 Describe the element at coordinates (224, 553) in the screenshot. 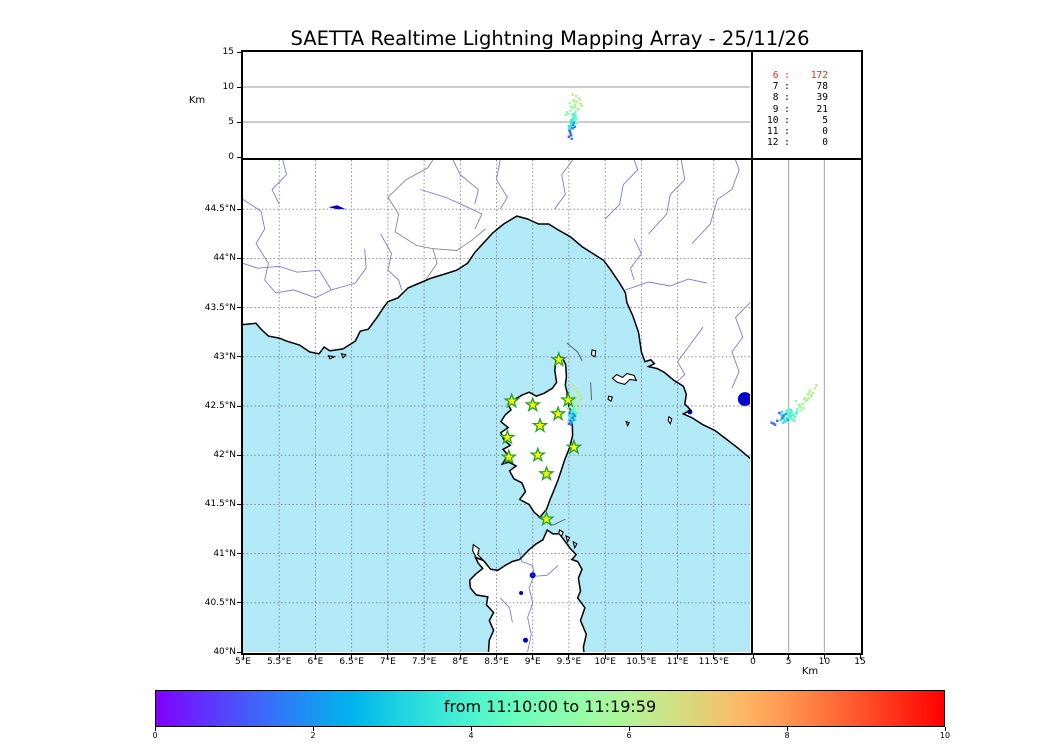

I see `latitude-tick-label: 41°N` at that location.